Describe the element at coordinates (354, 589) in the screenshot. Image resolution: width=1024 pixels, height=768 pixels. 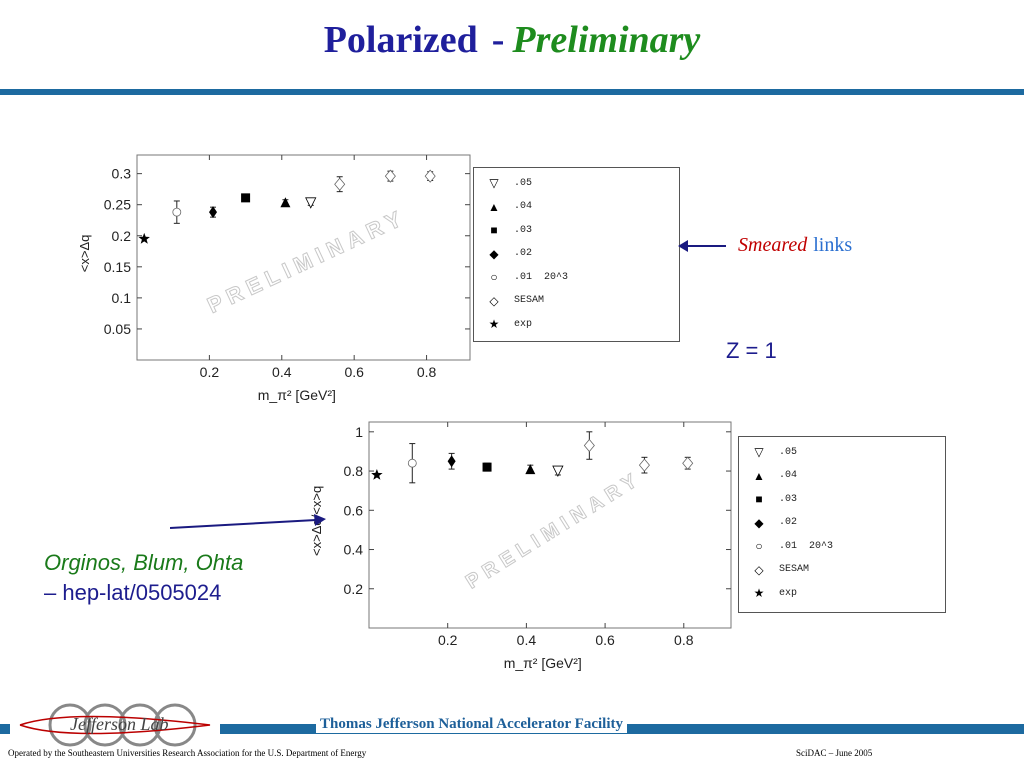
I see `y-tick-label: 0.2` at that location.